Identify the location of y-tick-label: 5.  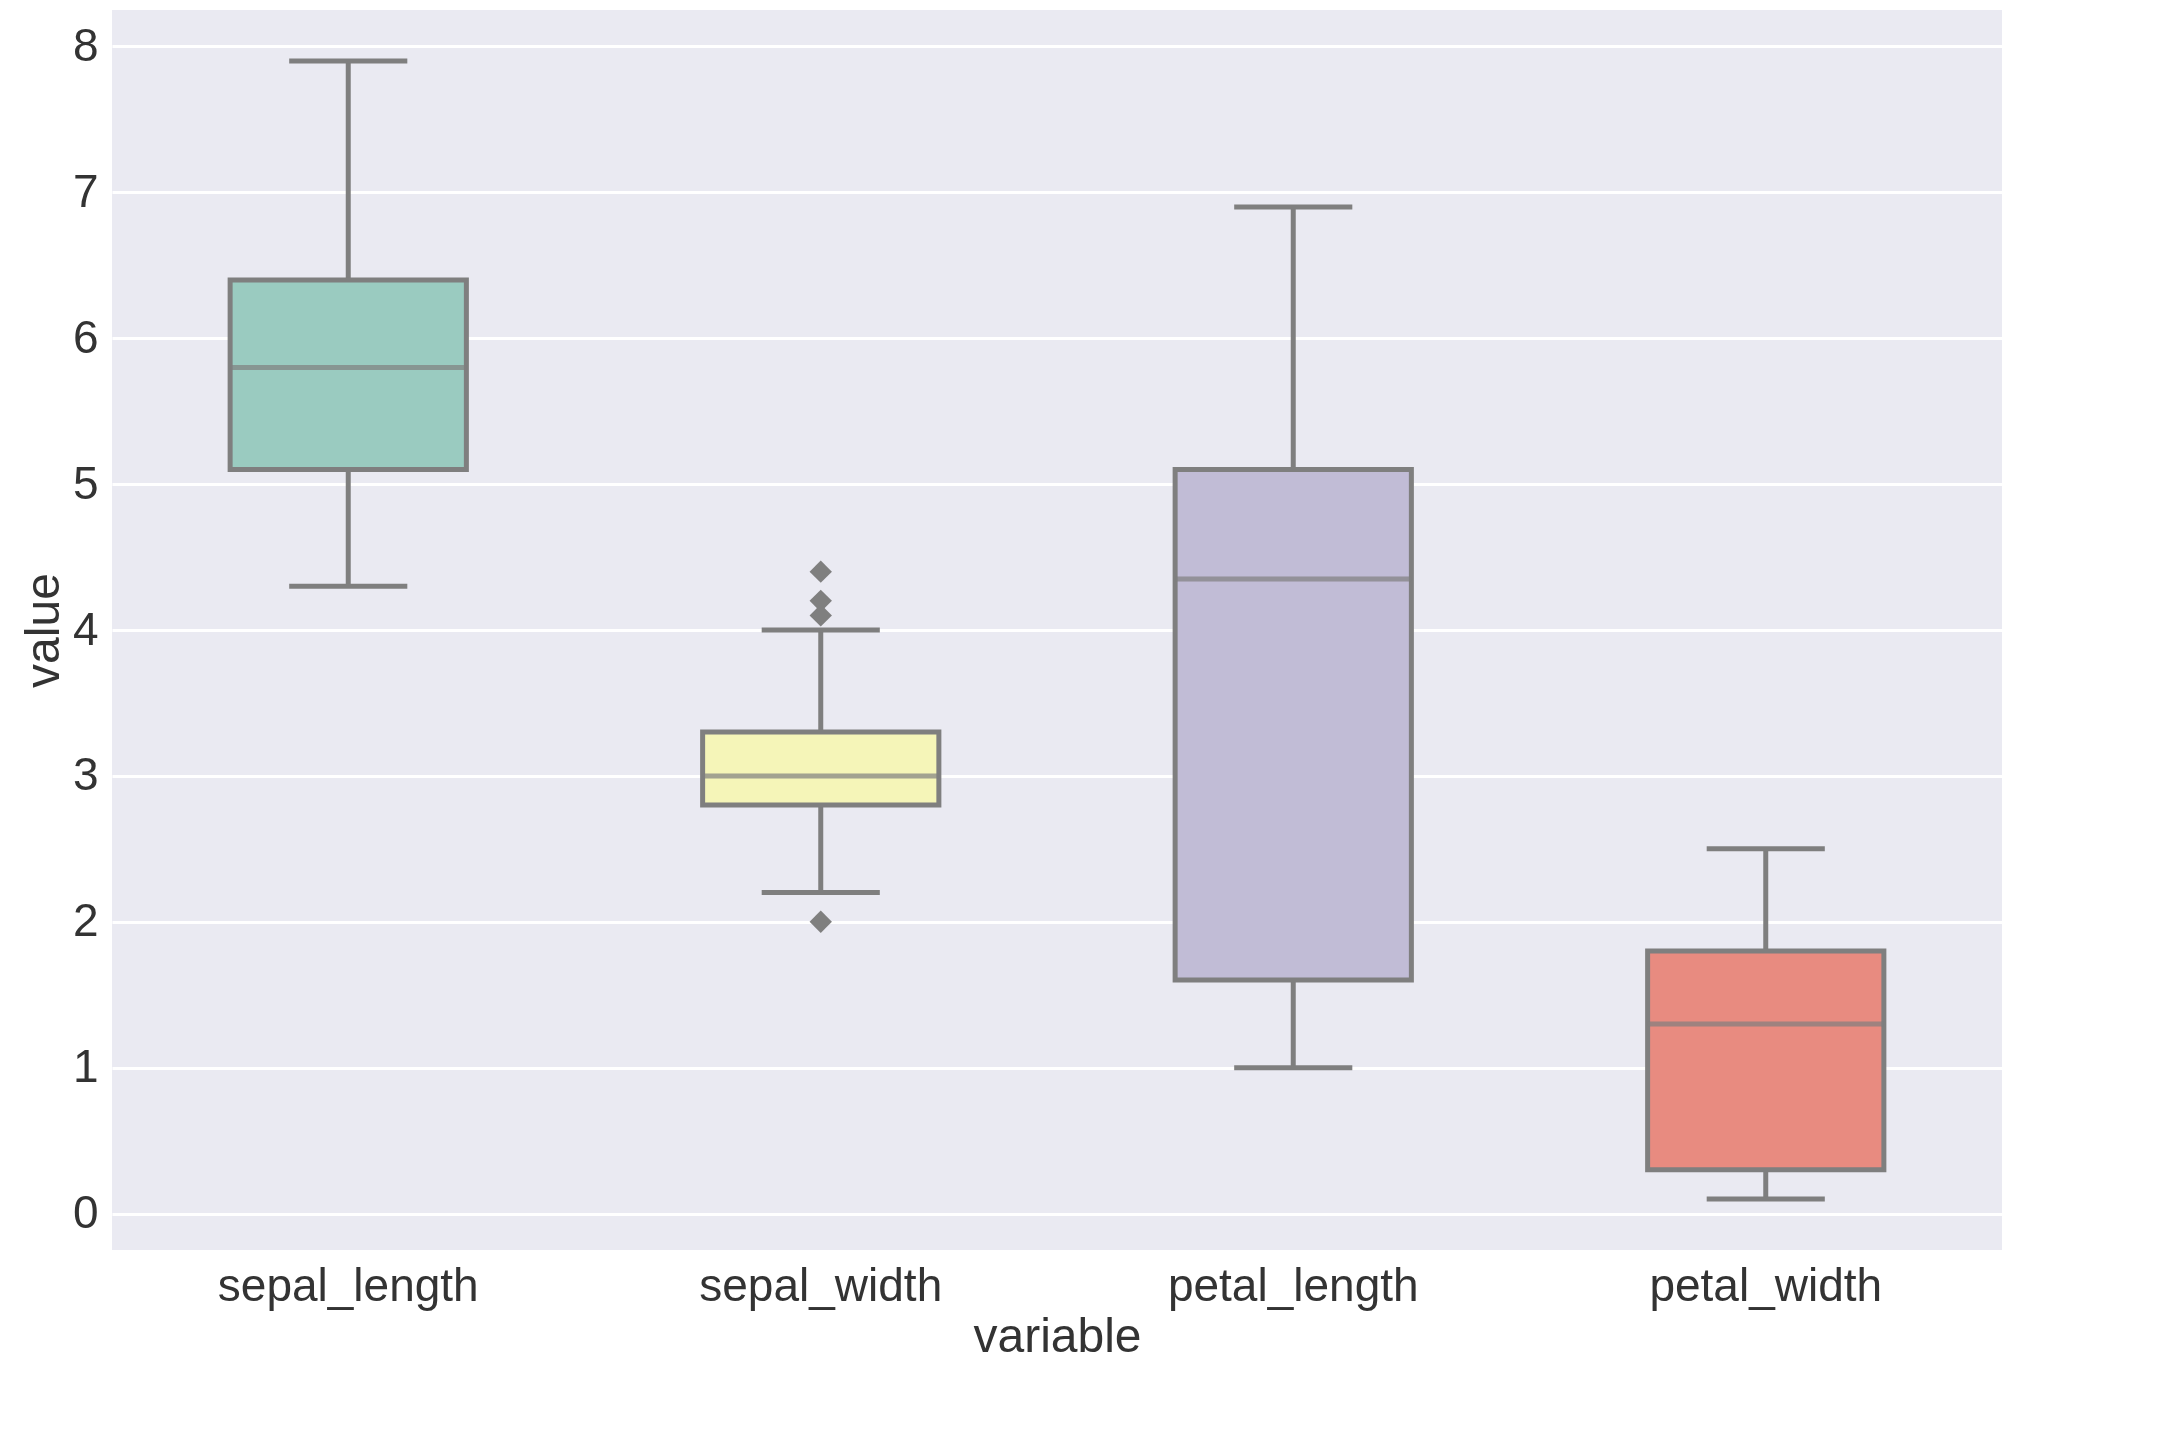
(85, 482).